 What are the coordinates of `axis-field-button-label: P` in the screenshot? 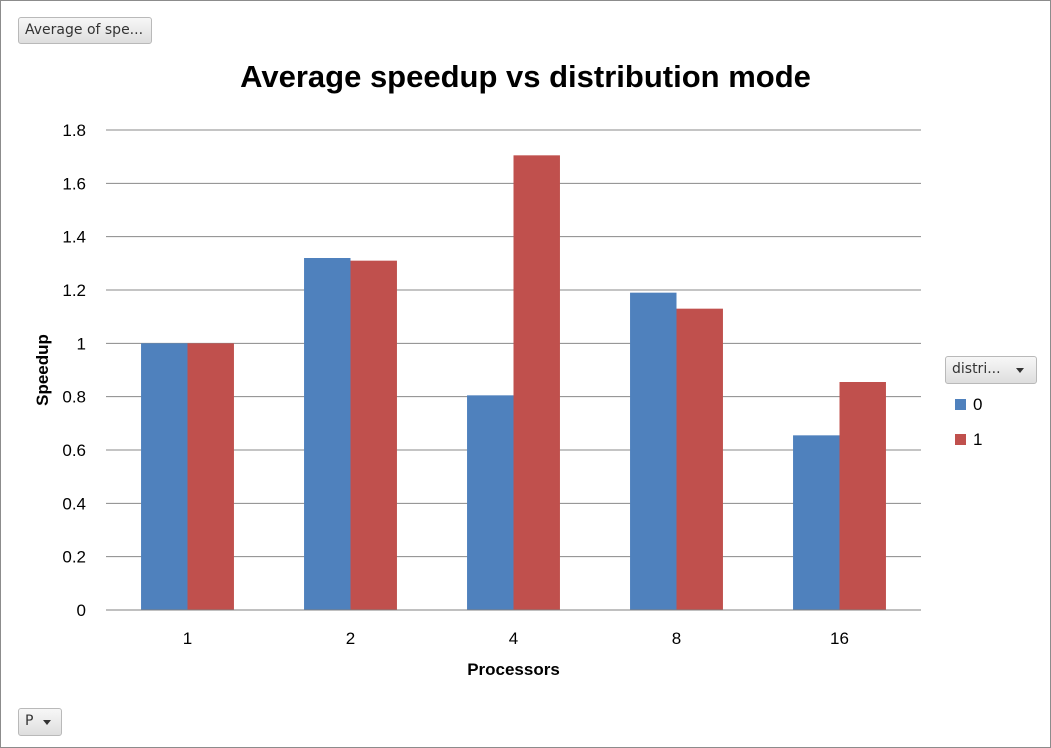 It's located at (29, 721).